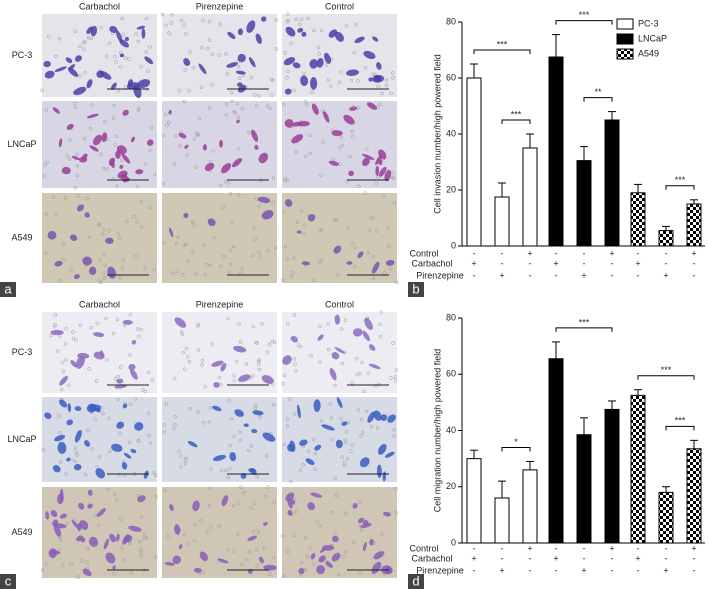 This screenshot has width=709, height=589. I want to click on bar, so click(474, 162).